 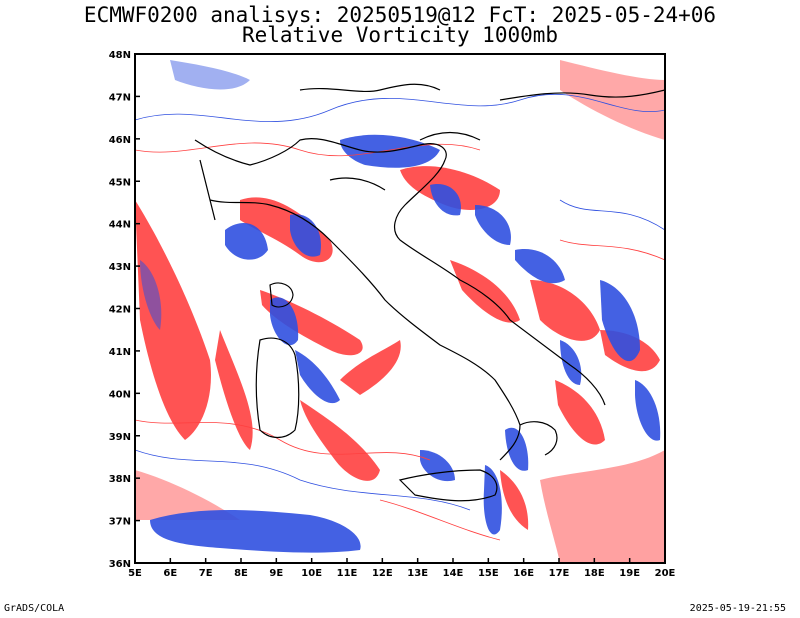 I want to click on lon-tick-label: 17E, so click(x=559, y=573).